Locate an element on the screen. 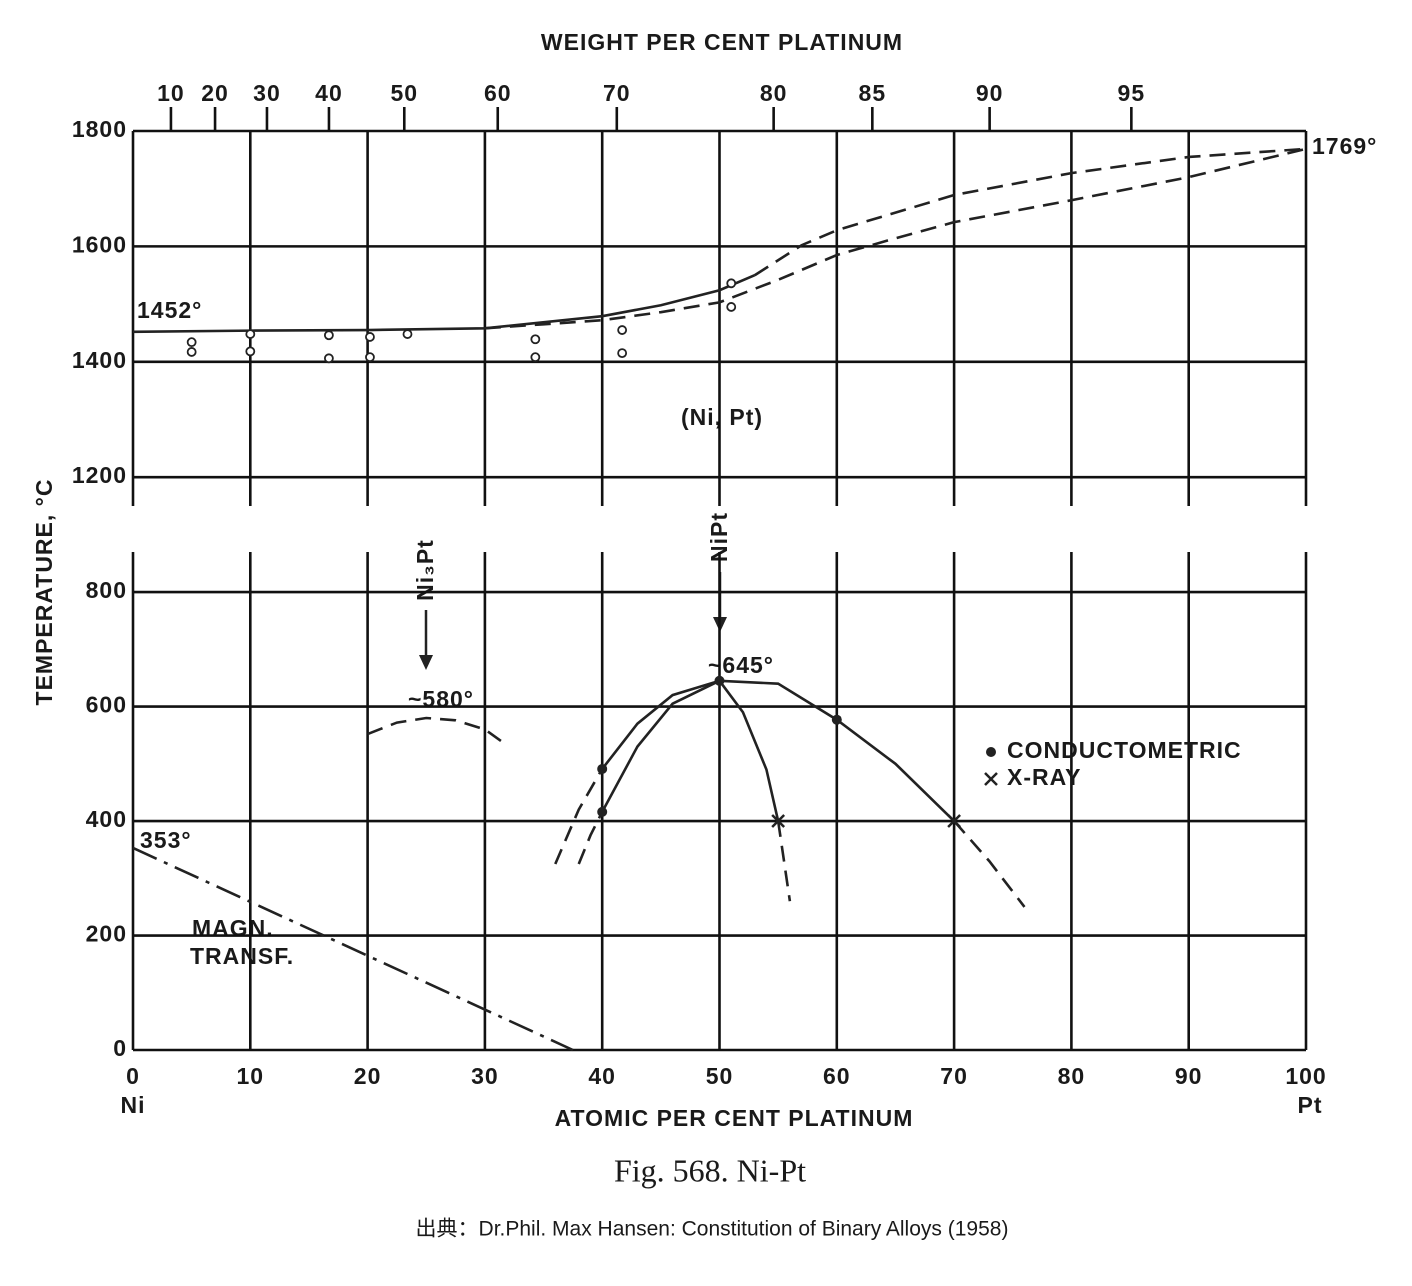  annotation: ~580° is located at coordinates (441, 699).